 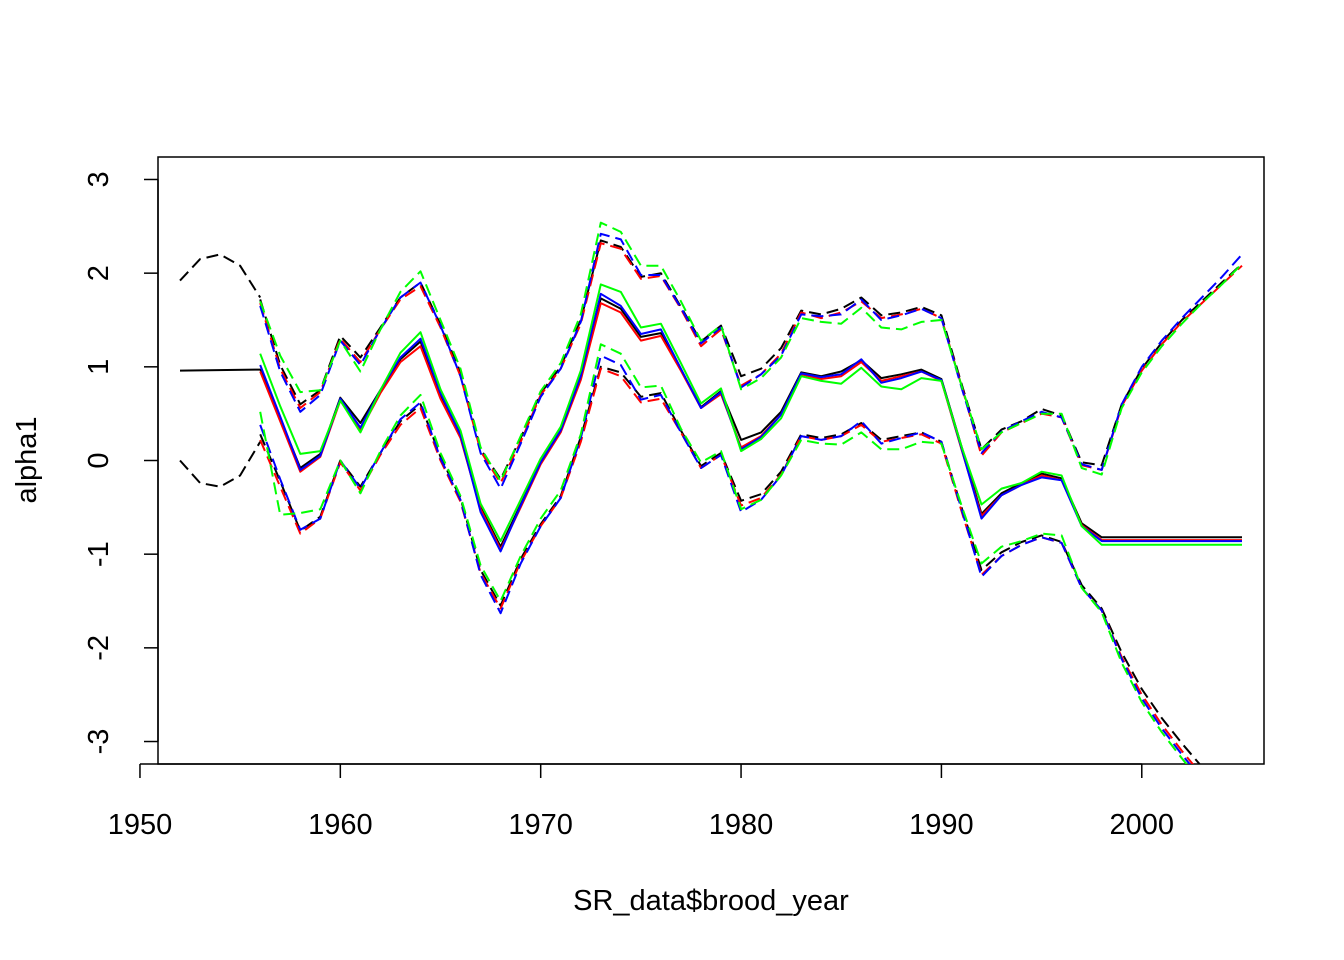 I want to click on x-axis-title: SR_data$brood_year, so click(x=711, y=901).